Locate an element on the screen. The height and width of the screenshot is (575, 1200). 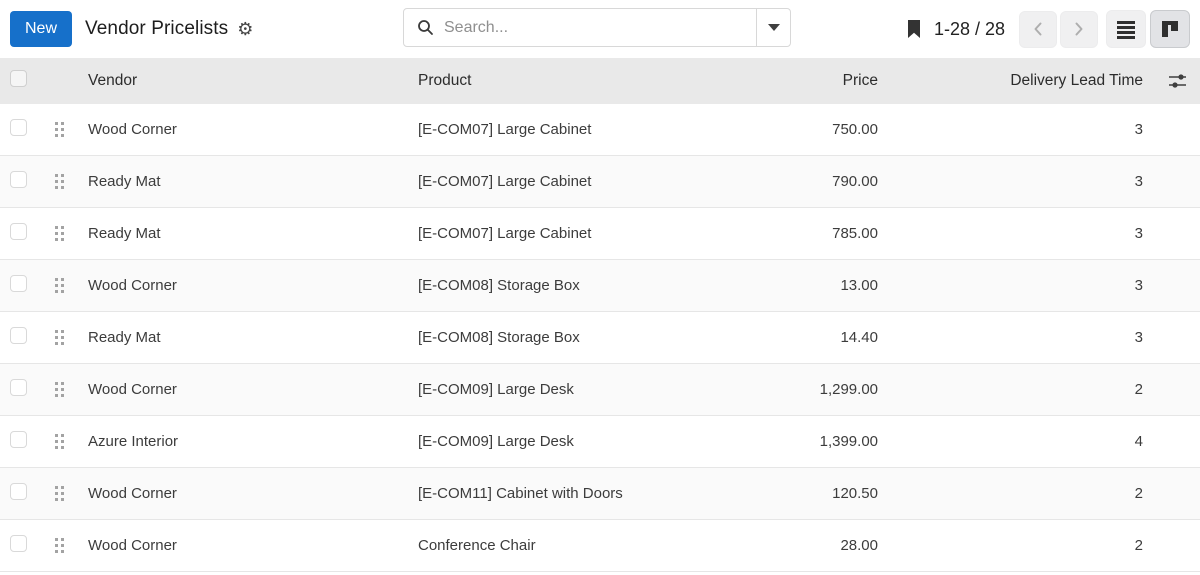
select-all-checkbox is located at coordinates (18, 78).